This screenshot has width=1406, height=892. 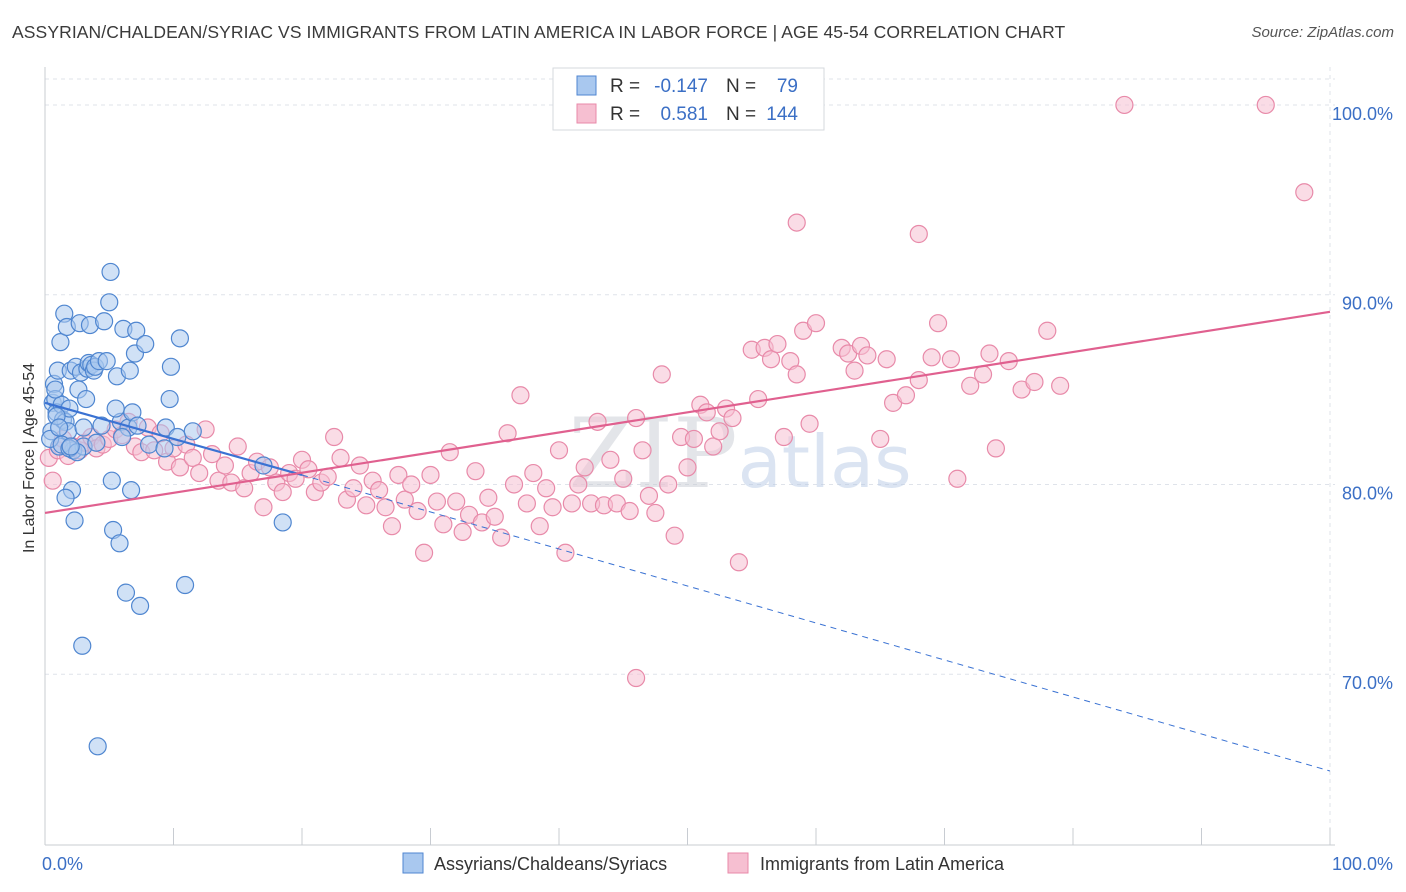 I want to click on stats-swatch-blue, so click(x=586, y=85).